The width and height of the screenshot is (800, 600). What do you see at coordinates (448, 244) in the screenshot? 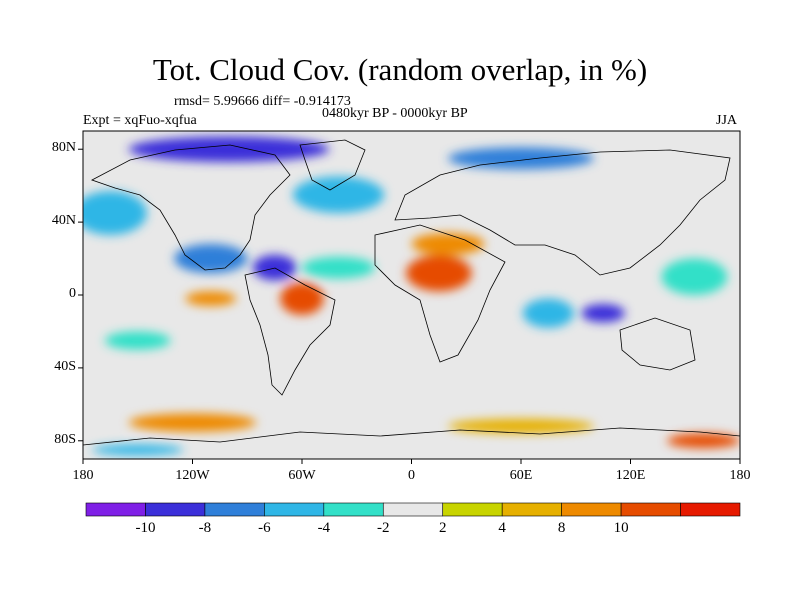
I see `field-region-sahara-increase` at bounding box center [448, 244].